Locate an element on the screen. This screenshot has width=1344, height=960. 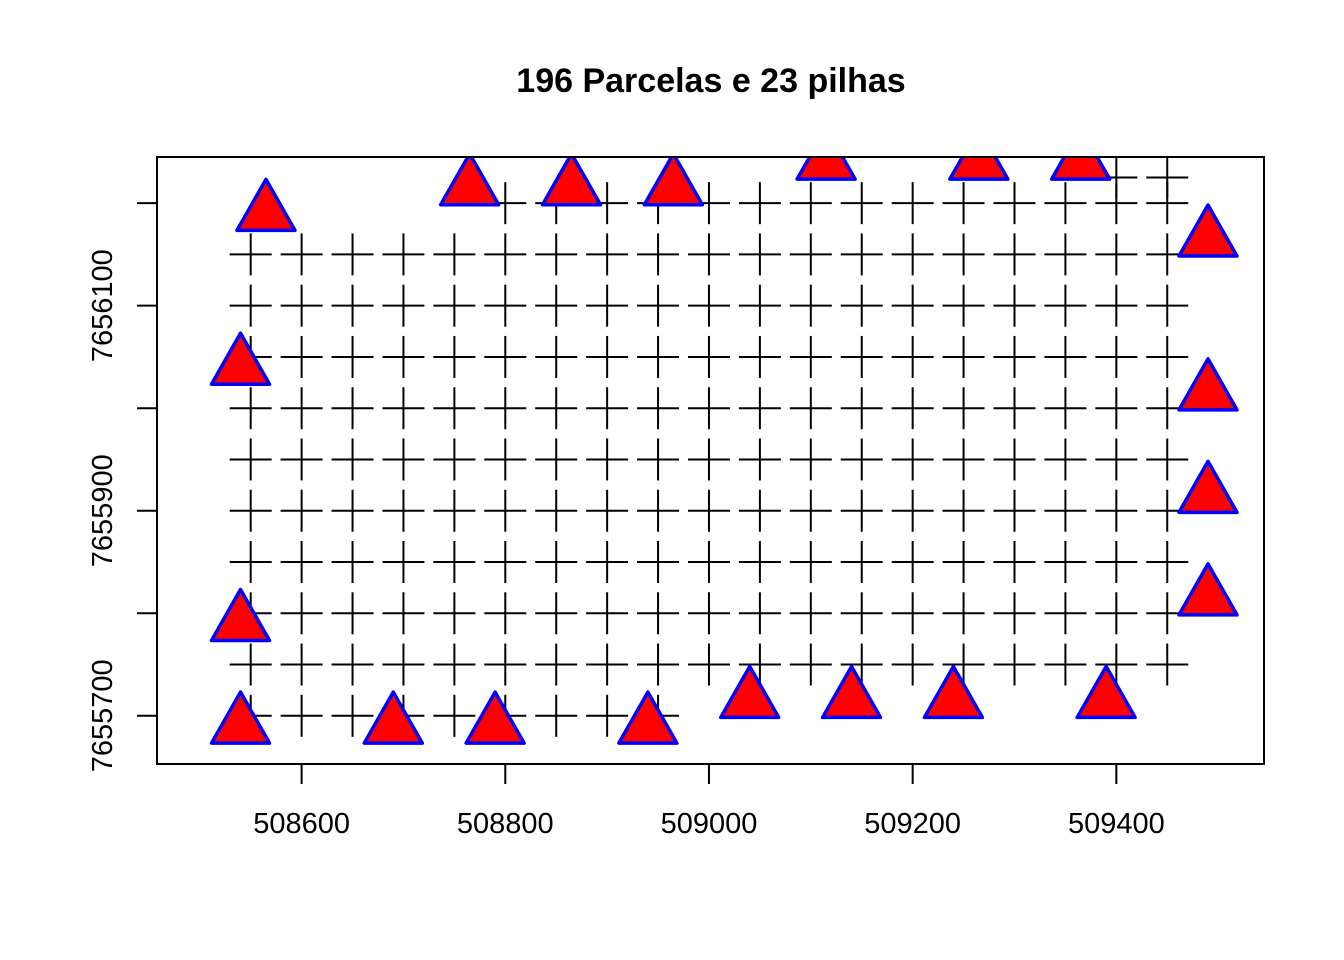
x-tick-label: 508800 is located at coordinates (505, 824).